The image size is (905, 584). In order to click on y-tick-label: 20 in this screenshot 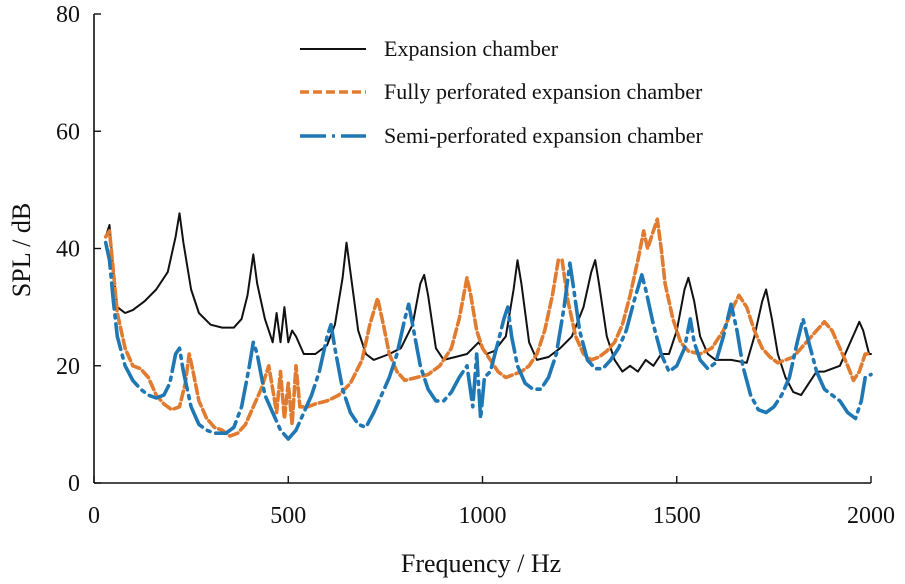, I will do `click(68, 367)`.